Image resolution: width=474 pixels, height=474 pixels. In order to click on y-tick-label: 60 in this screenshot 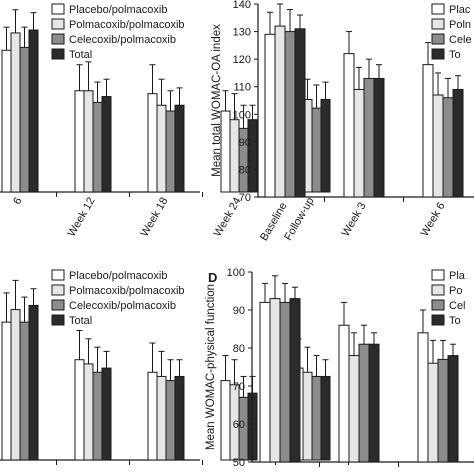, I will do `click(239, 425)`.